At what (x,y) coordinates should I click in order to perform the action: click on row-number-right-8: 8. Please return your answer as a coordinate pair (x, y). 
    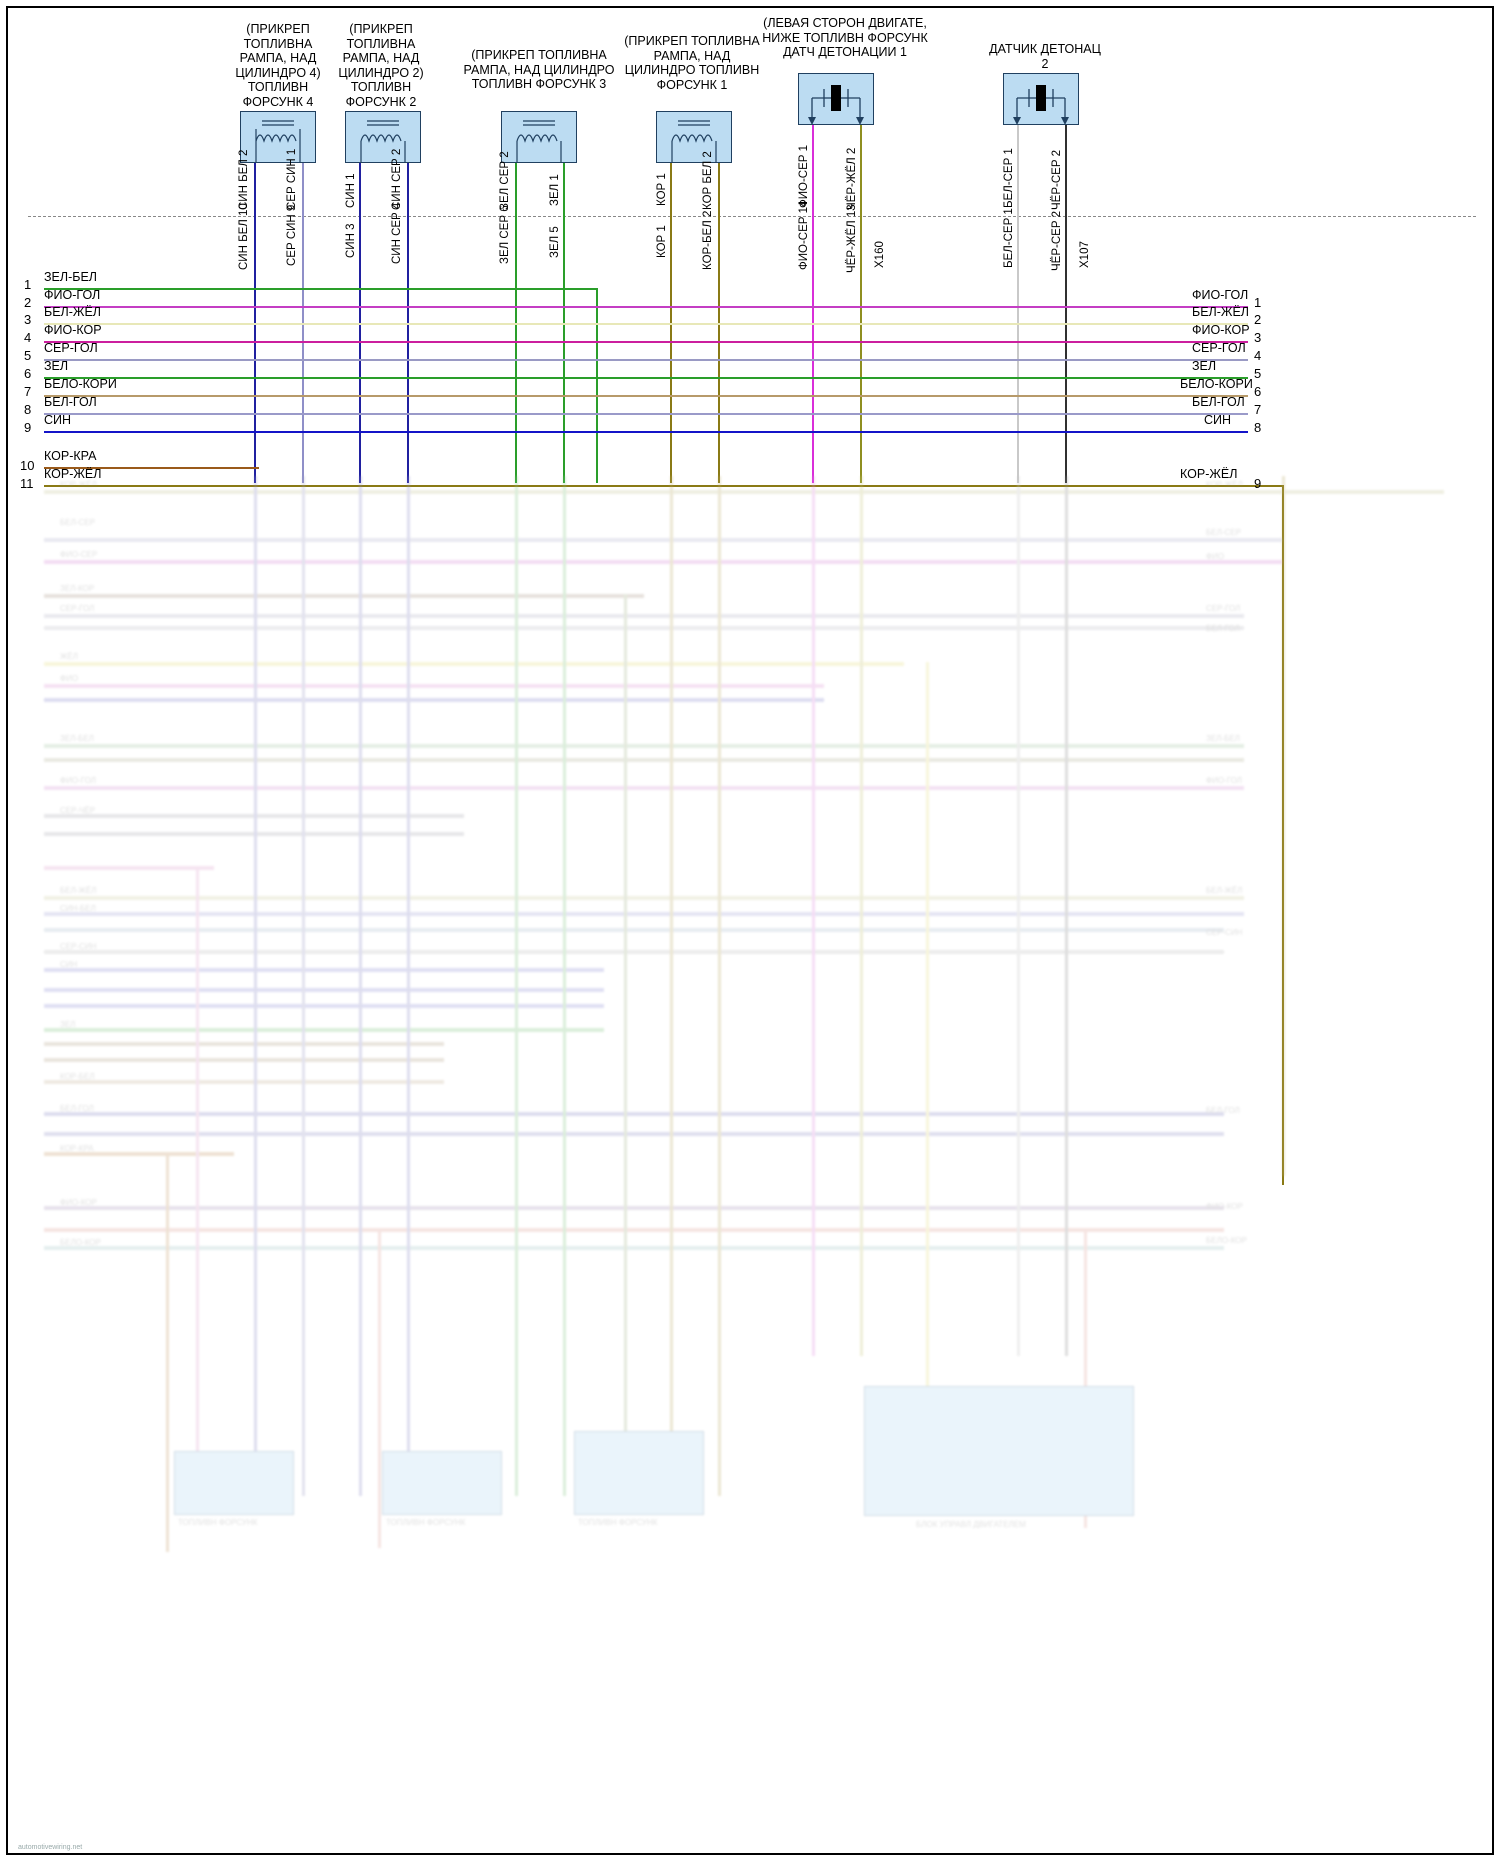
    Looking at the image, I should click on (1258, 427).